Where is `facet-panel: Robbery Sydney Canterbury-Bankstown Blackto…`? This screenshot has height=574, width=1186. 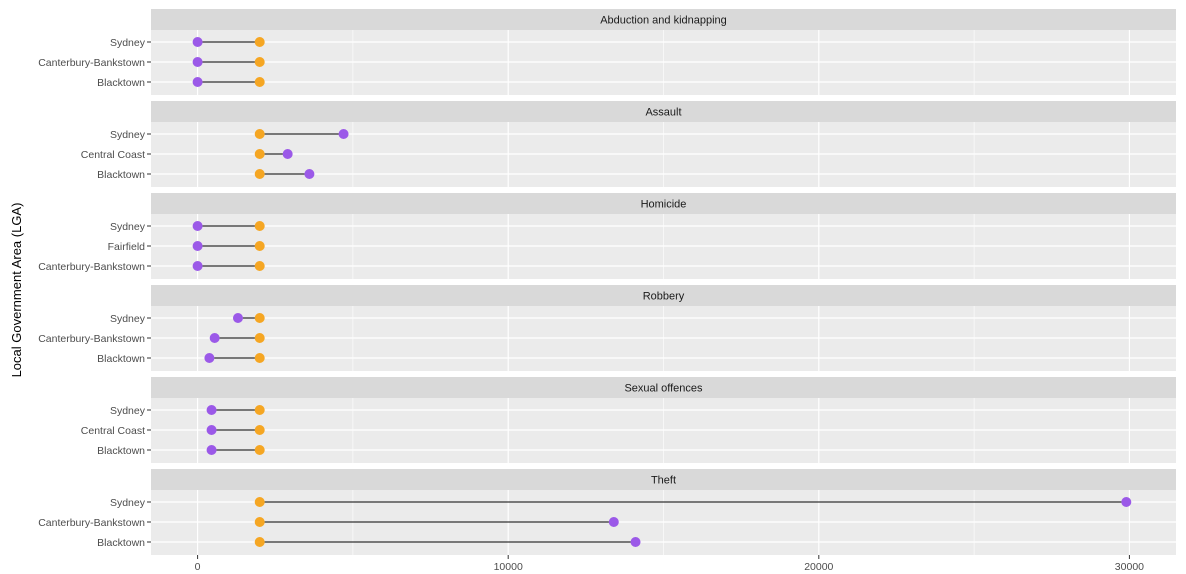 facet-panel: Robbery Sydney Canterbury-Bankstown Blackto… is located at coordinates (607, 328).